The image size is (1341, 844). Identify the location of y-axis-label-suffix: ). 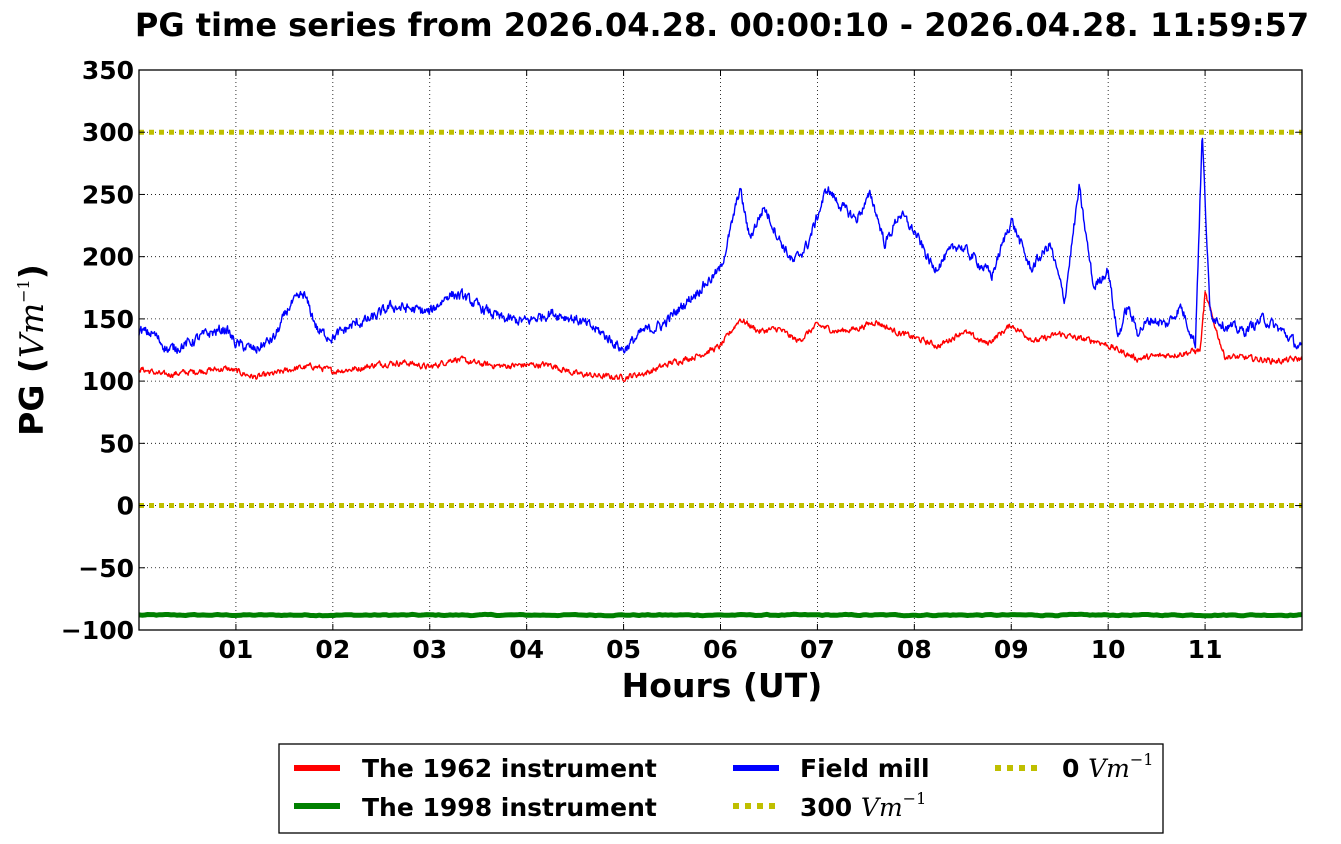
(31, 271).